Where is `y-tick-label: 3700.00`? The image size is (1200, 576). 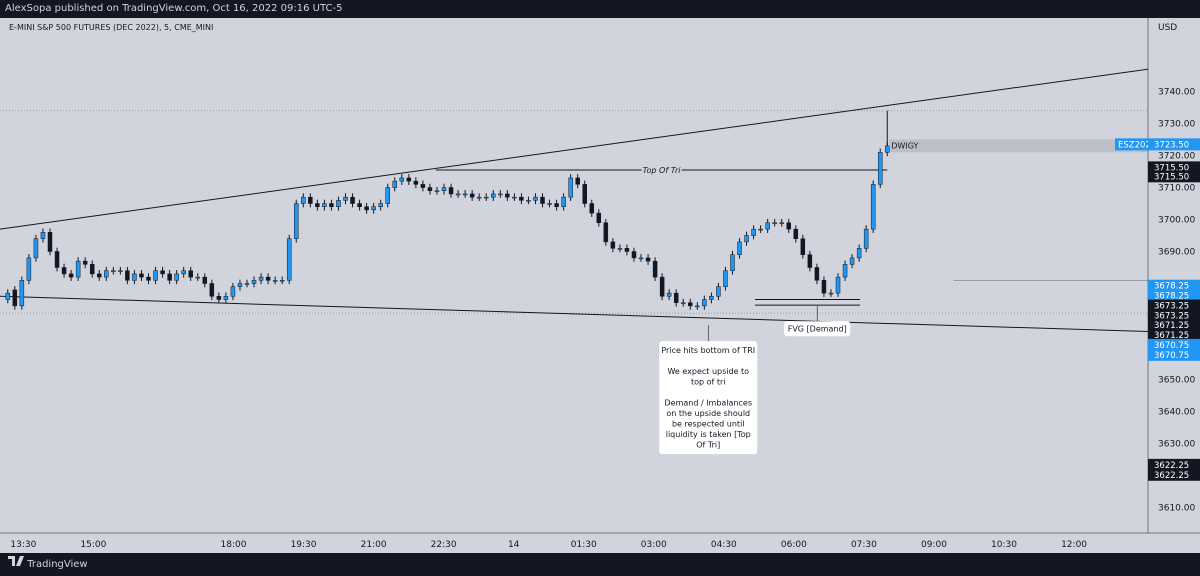
y-tick-label: 3700.00 is located at coordinates (1176, 221).